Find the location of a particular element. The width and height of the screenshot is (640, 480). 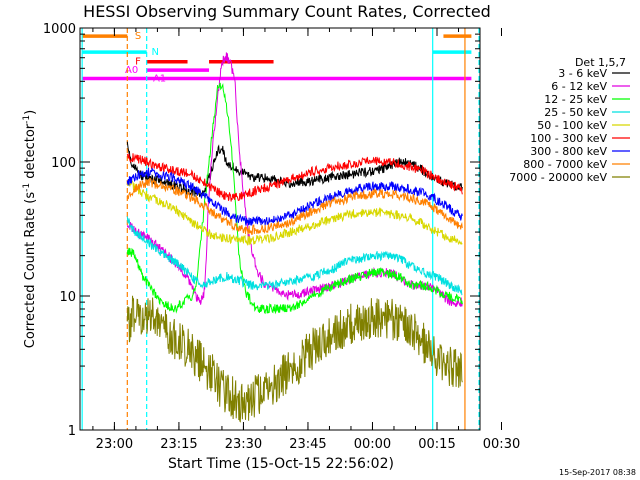

legend-title: Det 1,5,7 is located at coordinates (600, 62).